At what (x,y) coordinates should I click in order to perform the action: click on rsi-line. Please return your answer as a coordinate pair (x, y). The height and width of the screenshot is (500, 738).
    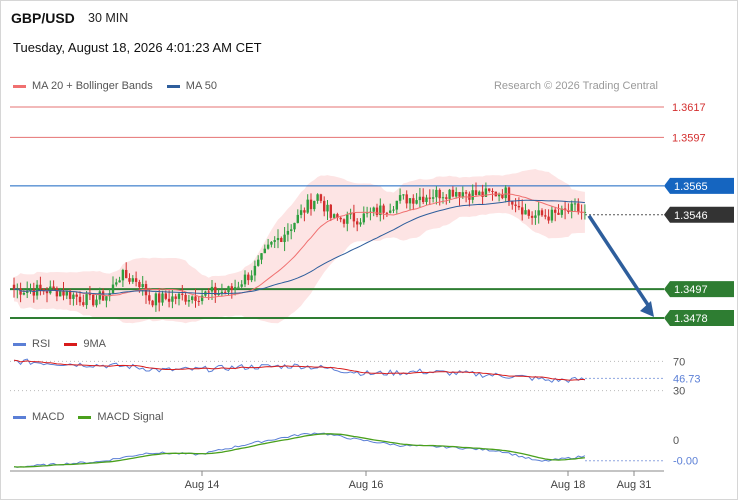
    Looking at the image, I should click on (299, 371).